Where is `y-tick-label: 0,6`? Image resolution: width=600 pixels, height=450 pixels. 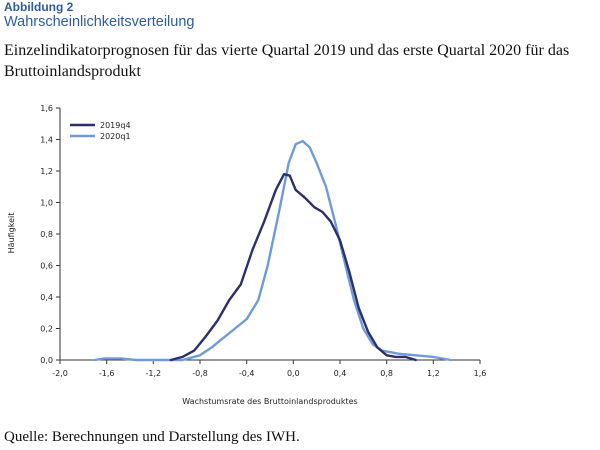 y-tick-label: 0,6 is located at coordinates (46, 266).